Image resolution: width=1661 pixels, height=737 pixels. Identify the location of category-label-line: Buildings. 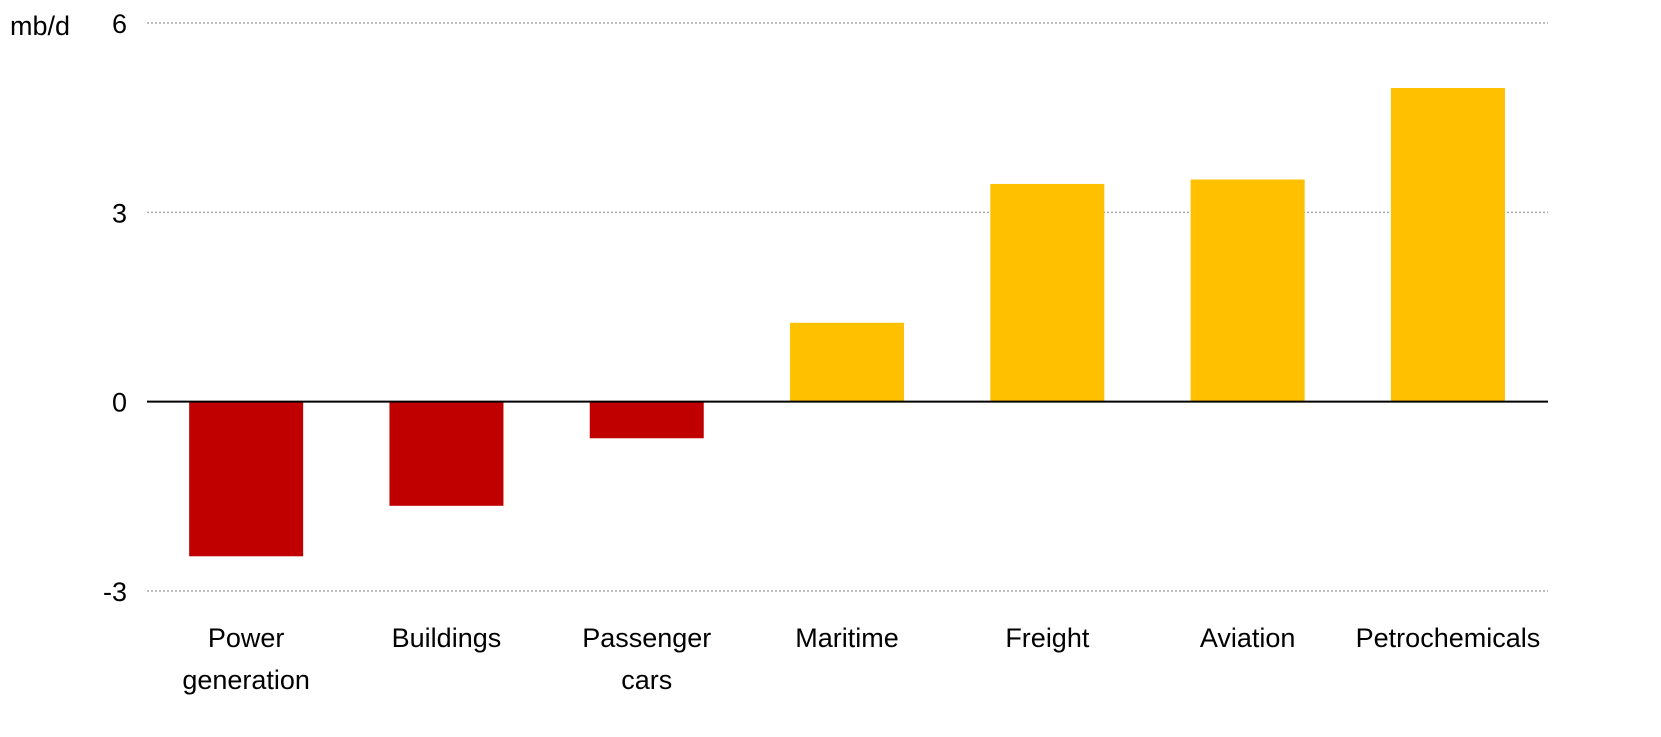
(447, 638).